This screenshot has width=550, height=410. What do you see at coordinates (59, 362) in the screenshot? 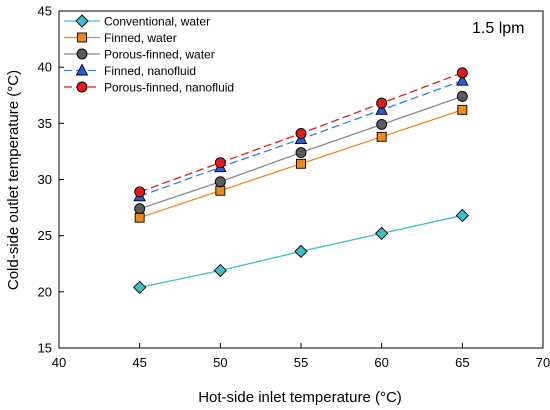
I see `x-tick-label: 40` at bounding box center [59, 362].